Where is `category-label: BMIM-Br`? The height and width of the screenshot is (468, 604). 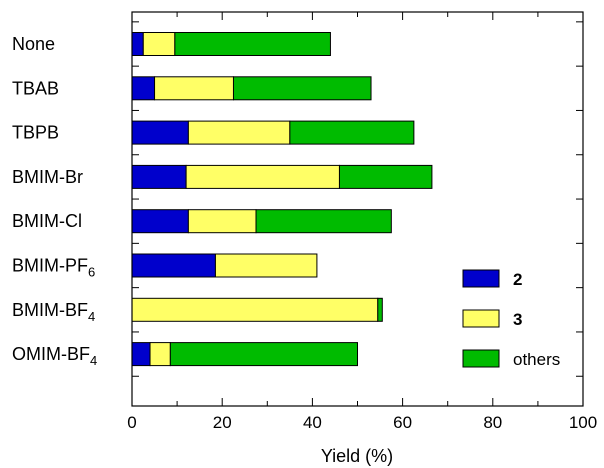
category-label: BMIM-Br is located at coordinates (47, 177).